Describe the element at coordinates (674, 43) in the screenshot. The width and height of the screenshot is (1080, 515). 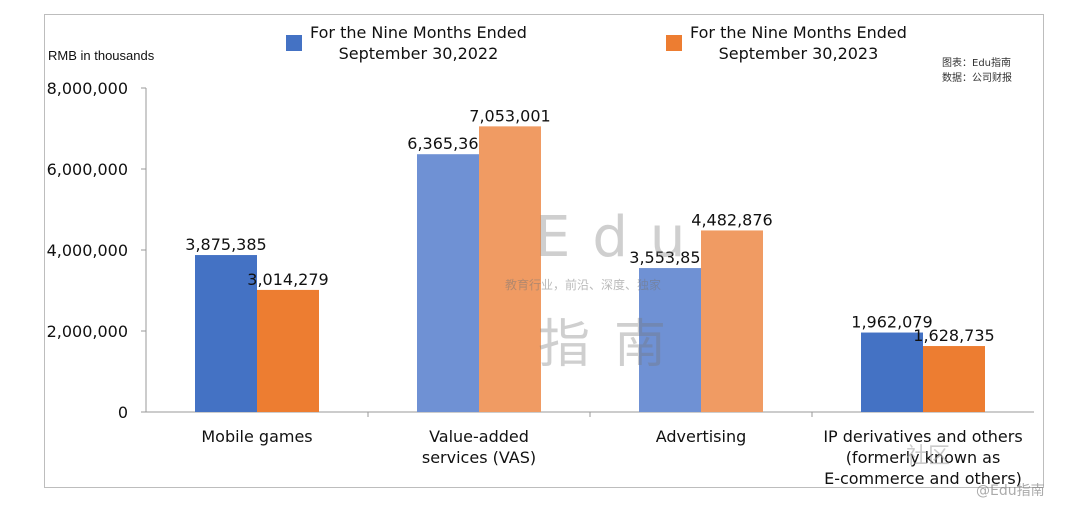
I see `legend-swatch-2023` at that location.